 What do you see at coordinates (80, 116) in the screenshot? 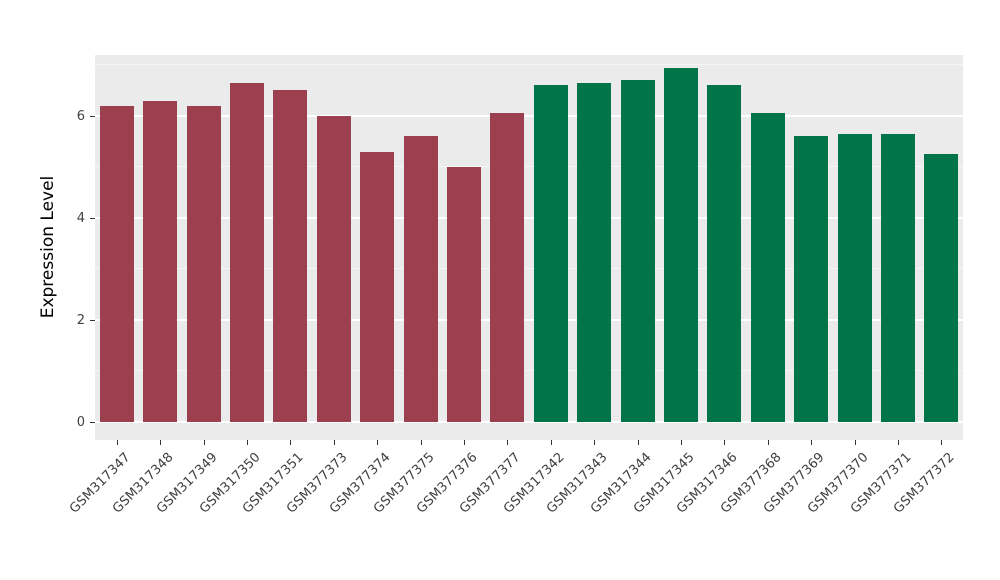
I see `y-tick-label-6: 6` at bounding box center [80, 116].